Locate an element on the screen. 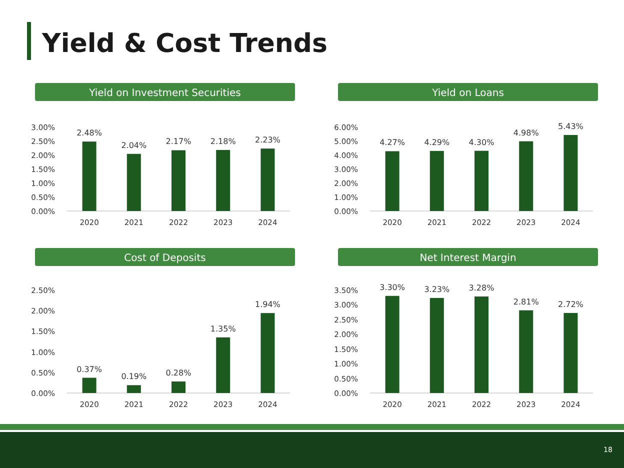 The image size is (624, 468). chart-title: Yield on Investment Securities is located at coordinates (164, 93).